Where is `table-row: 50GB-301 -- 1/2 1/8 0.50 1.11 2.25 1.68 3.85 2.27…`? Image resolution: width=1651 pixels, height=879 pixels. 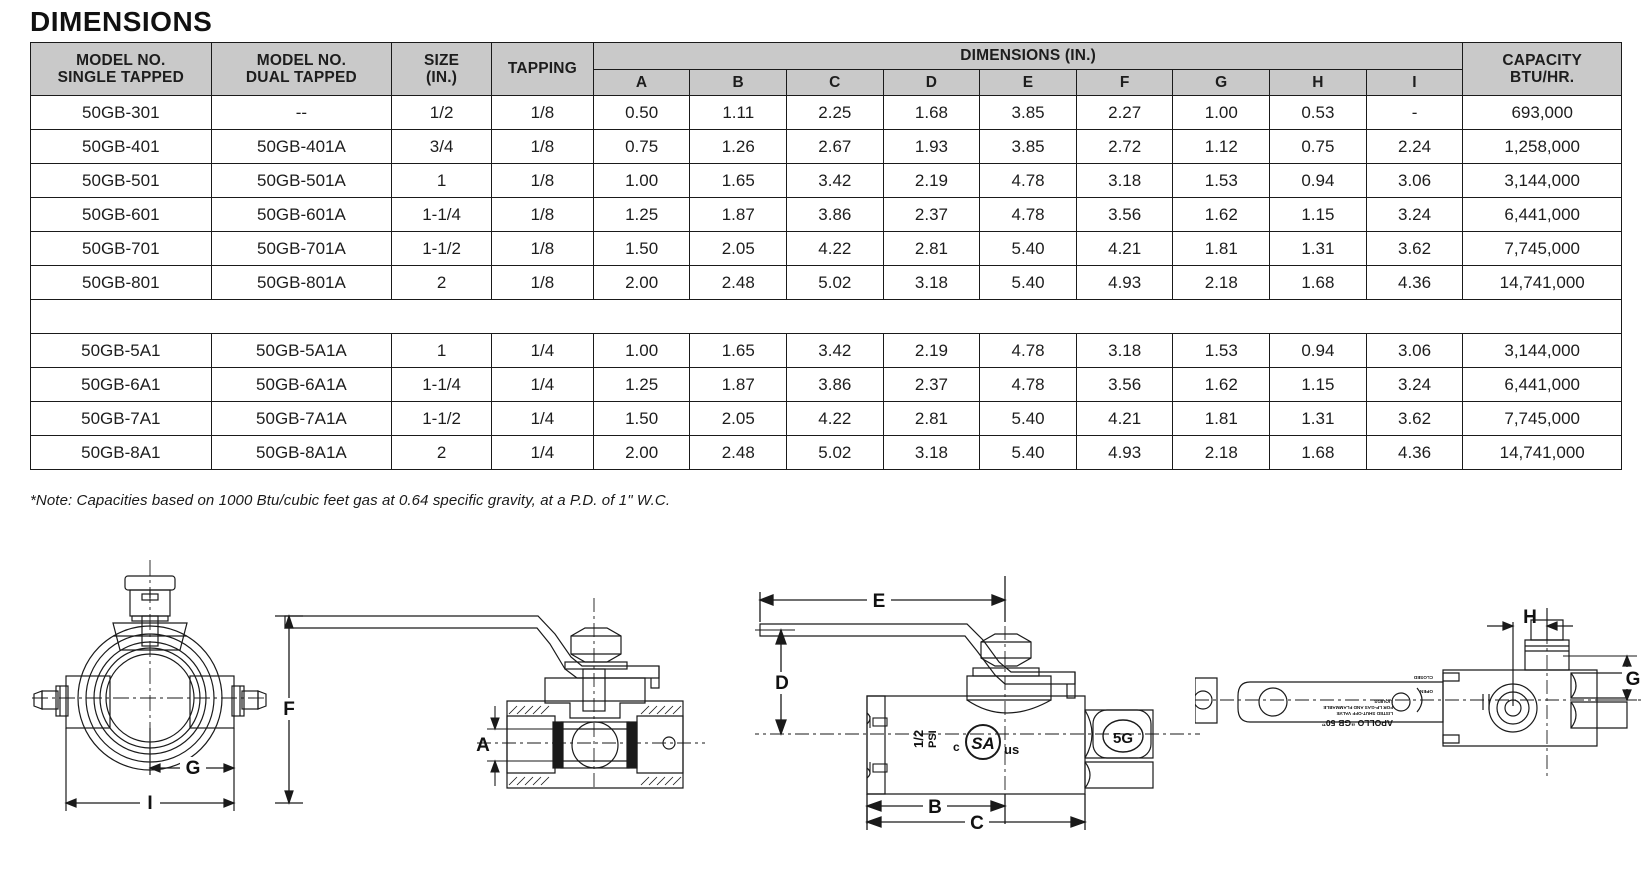 table-row: 50GB-301 -- 1/2 1/8 0.50 1.11 2.25 1.68 3.85 2.27… is located at coordinates (826, 113).